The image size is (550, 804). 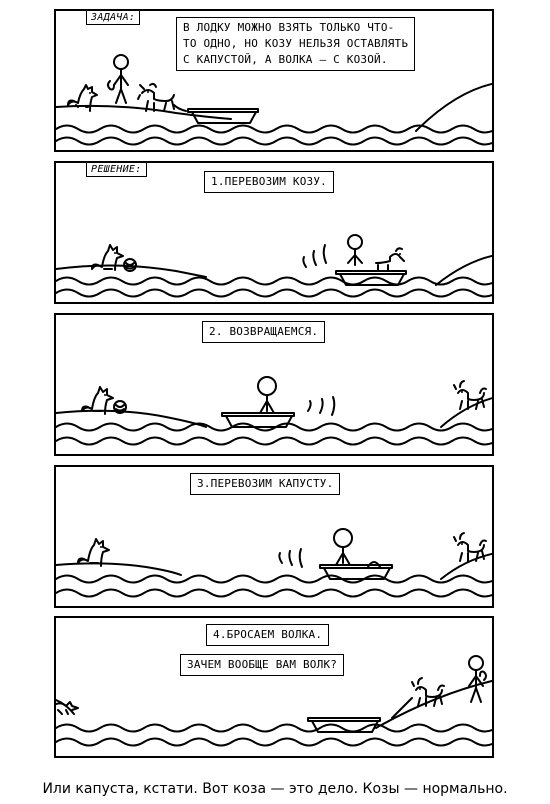 What do you see at coordinates (274, 701) in the screenshot?
I see `panel-5-scene` at bounding box center [274, 701].